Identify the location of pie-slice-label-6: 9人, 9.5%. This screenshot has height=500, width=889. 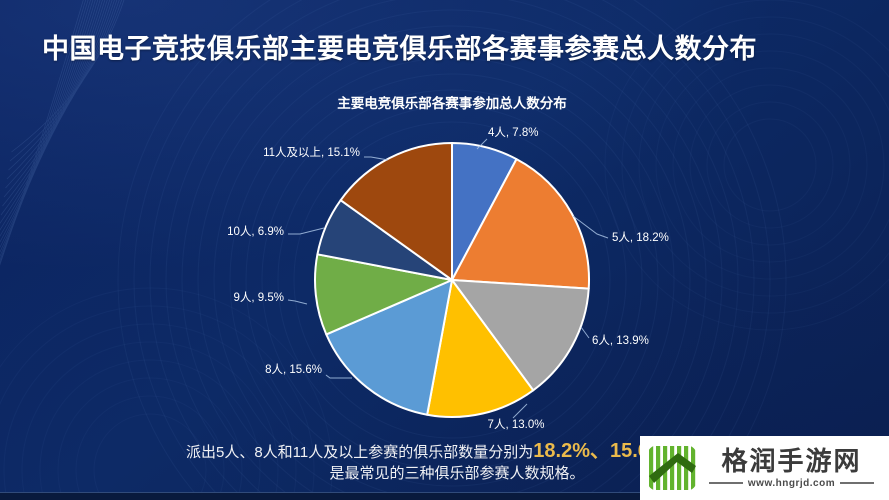
(259, 297).